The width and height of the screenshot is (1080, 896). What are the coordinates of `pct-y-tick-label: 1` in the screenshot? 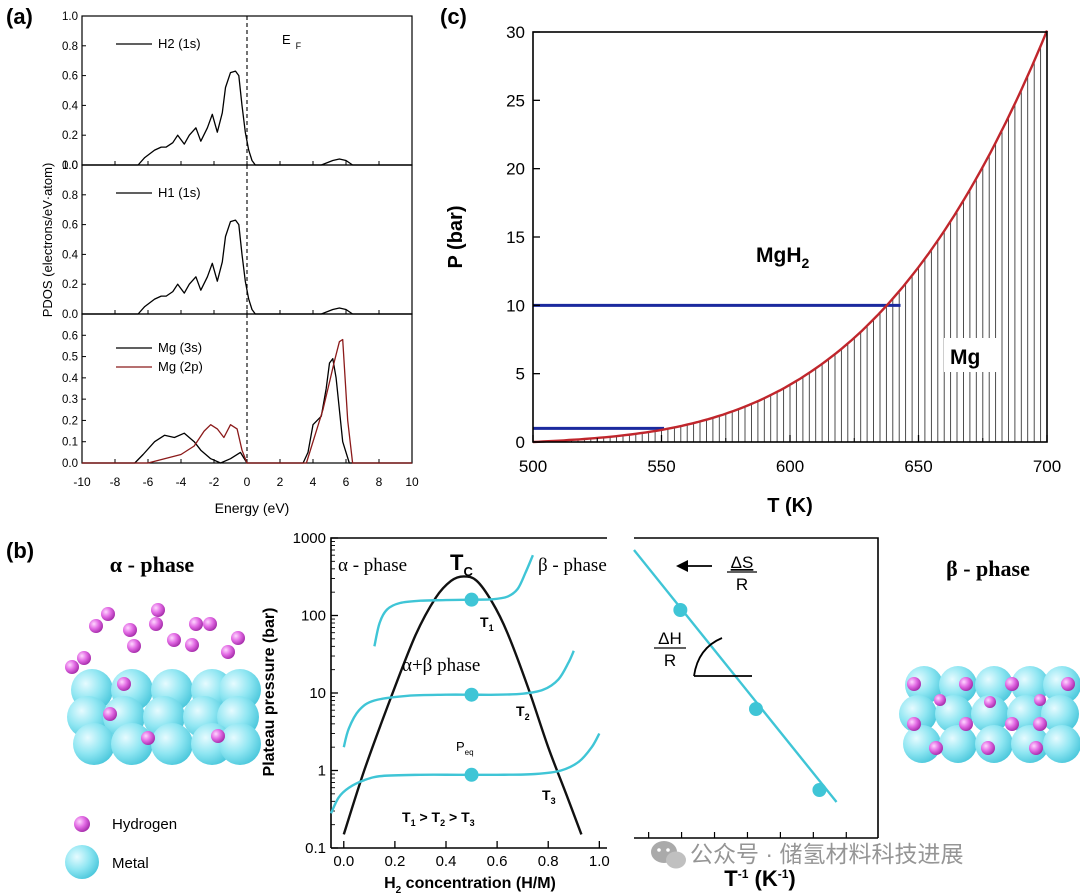 It's located at (322, 771).